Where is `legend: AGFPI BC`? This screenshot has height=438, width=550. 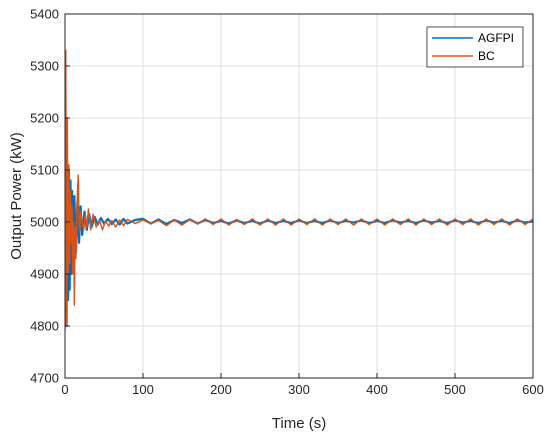
legend: AGFPI BC is located at coordinates (475, 47).